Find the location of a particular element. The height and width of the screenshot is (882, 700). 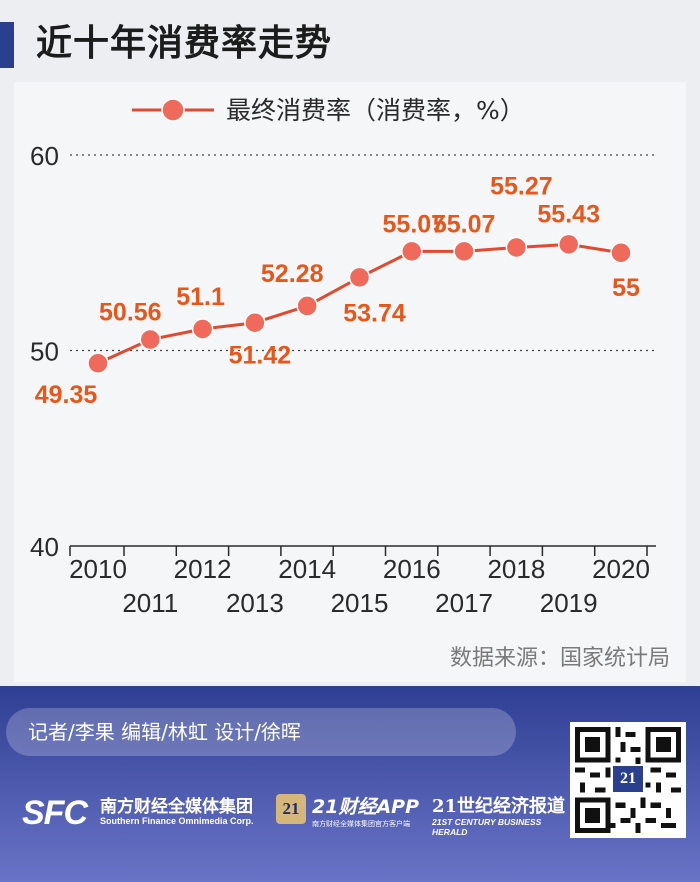

title-accent-bar is located at coordinates (7, 45).